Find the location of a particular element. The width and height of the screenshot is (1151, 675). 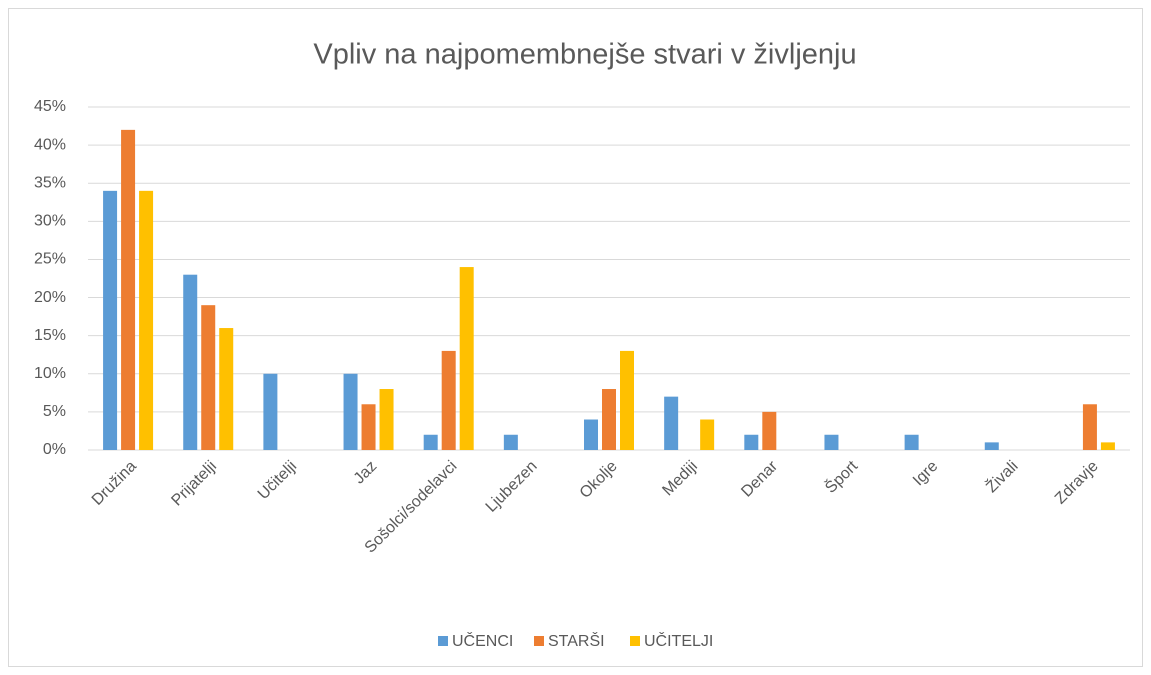

y-tick-label: 10% is located at coordinates (50, 373).